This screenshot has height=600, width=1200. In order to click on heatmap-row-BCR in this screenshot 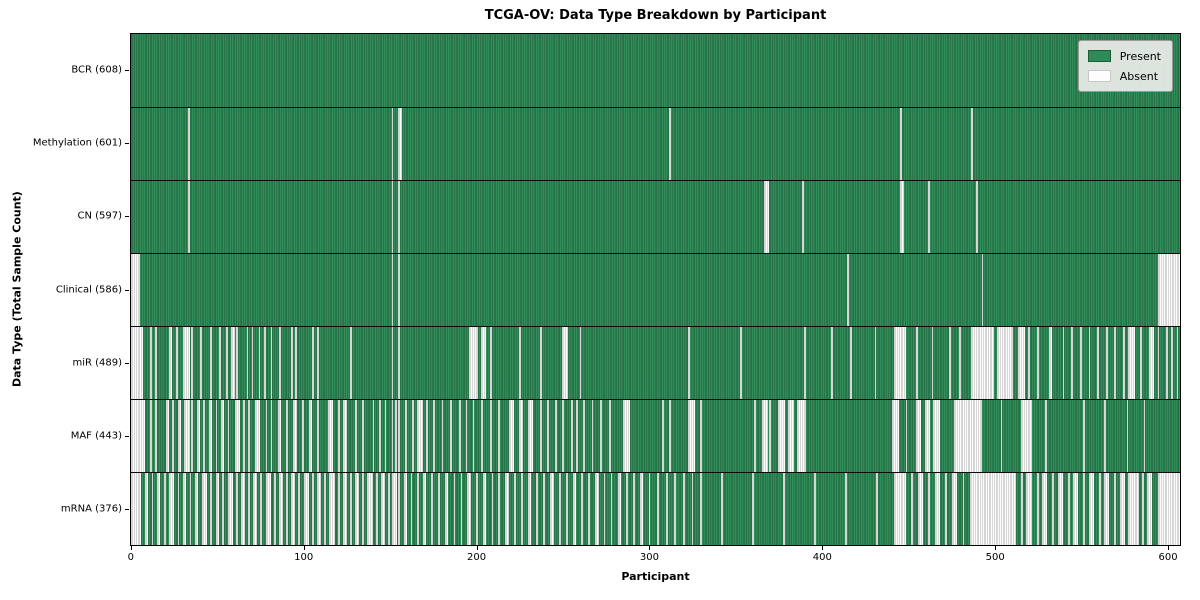, I will do `click(655, 70)`.